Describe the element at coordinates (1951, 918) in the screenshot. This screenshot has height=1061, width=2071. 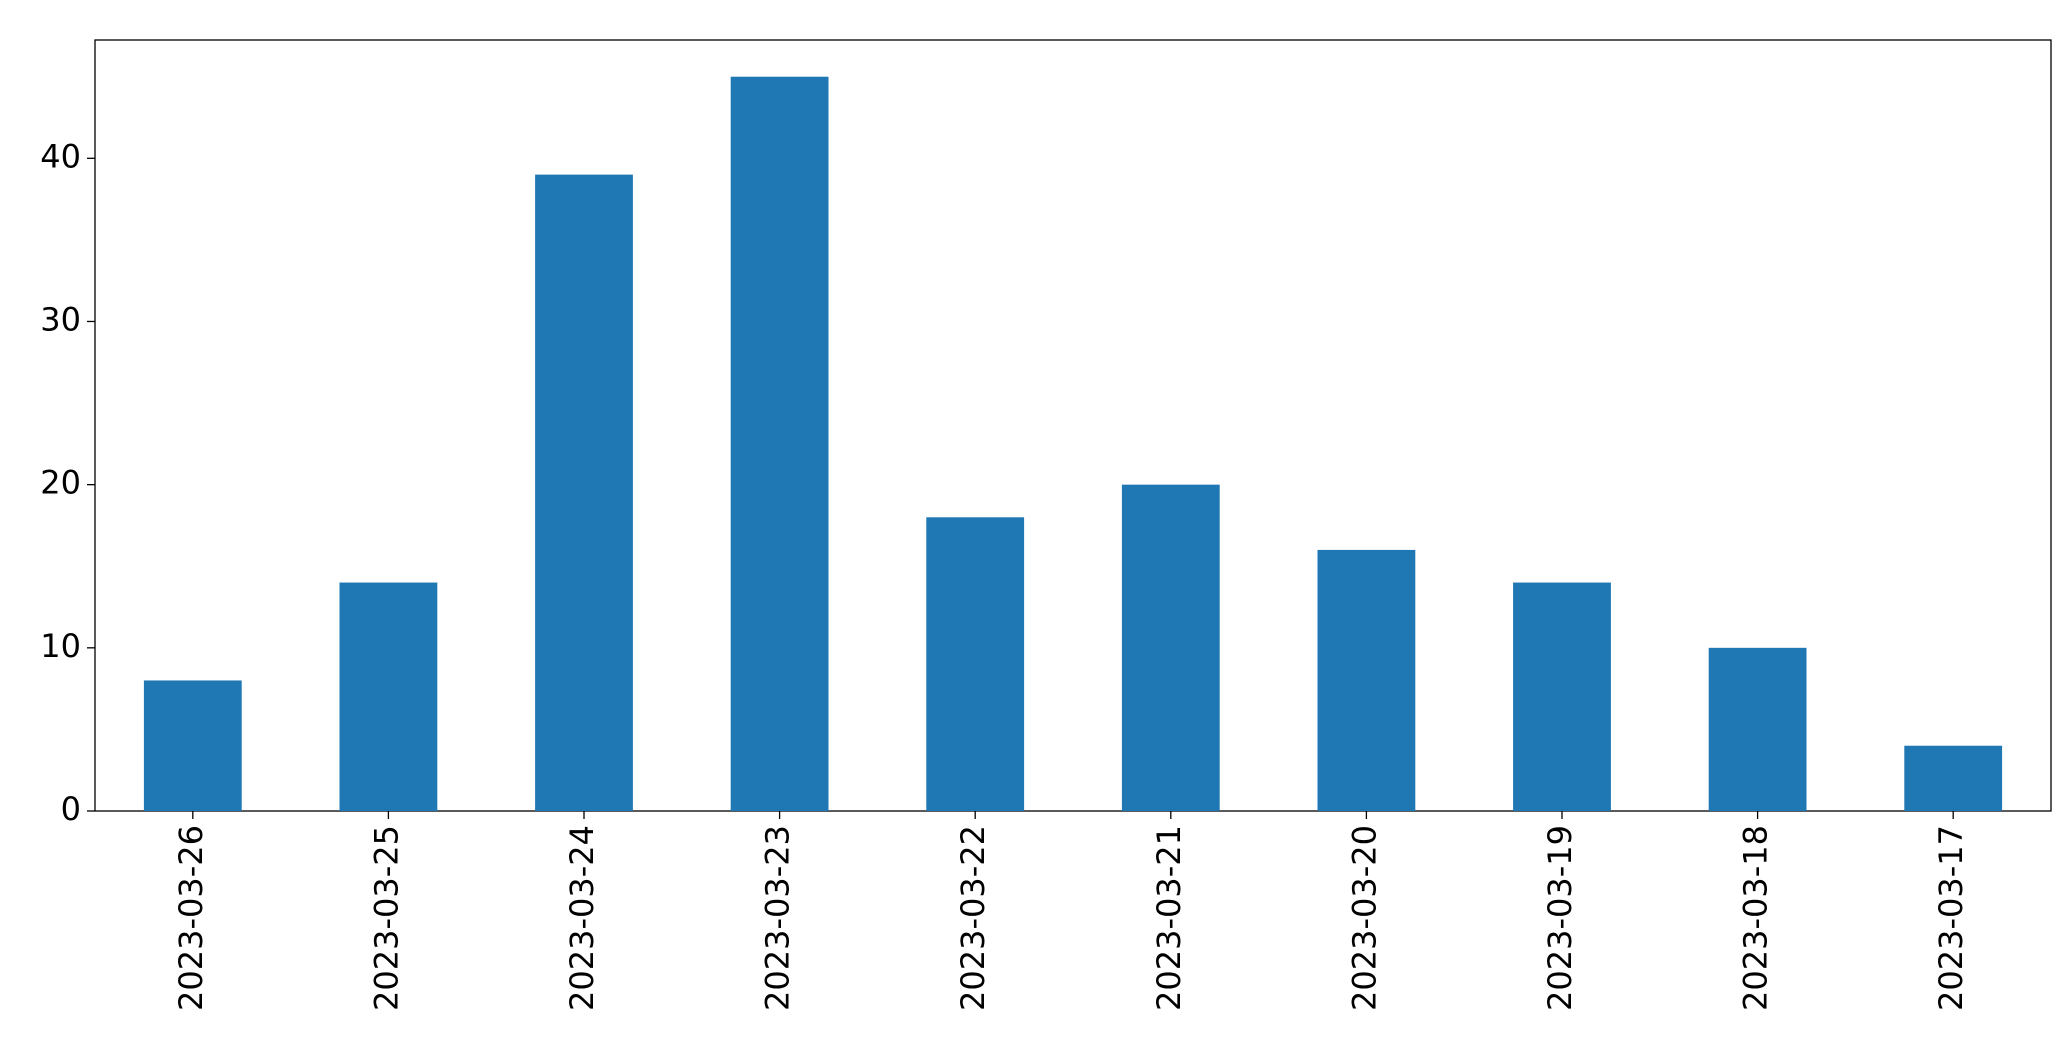
I see `x-tick-label: 2023-03-17` at that location.